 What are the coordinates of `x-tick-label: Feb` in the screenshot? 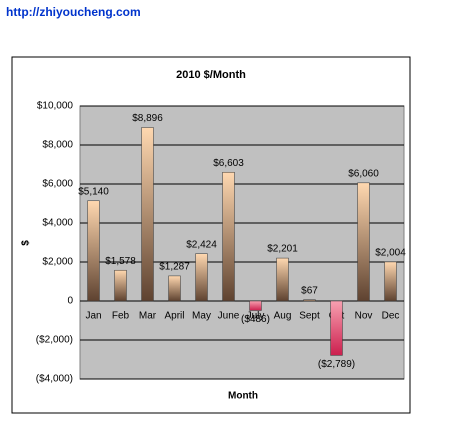 It's located at (121, 316).